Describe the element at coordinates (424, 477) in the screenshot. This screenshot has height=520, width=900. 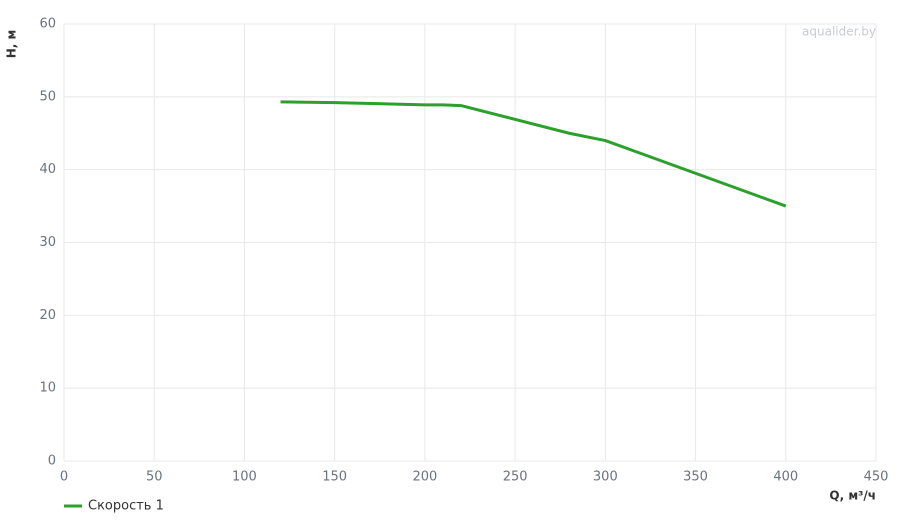
I see `x-tick-label: 200` at that location.